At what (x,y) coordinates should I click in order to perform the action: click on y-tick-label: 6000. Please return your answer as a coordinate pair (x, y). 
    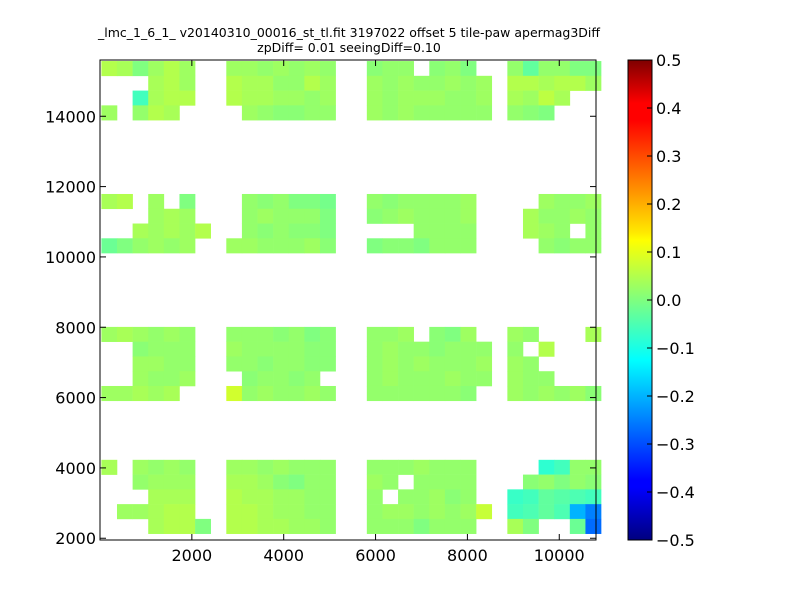
    Looking at the image, I should click on (75, 398).